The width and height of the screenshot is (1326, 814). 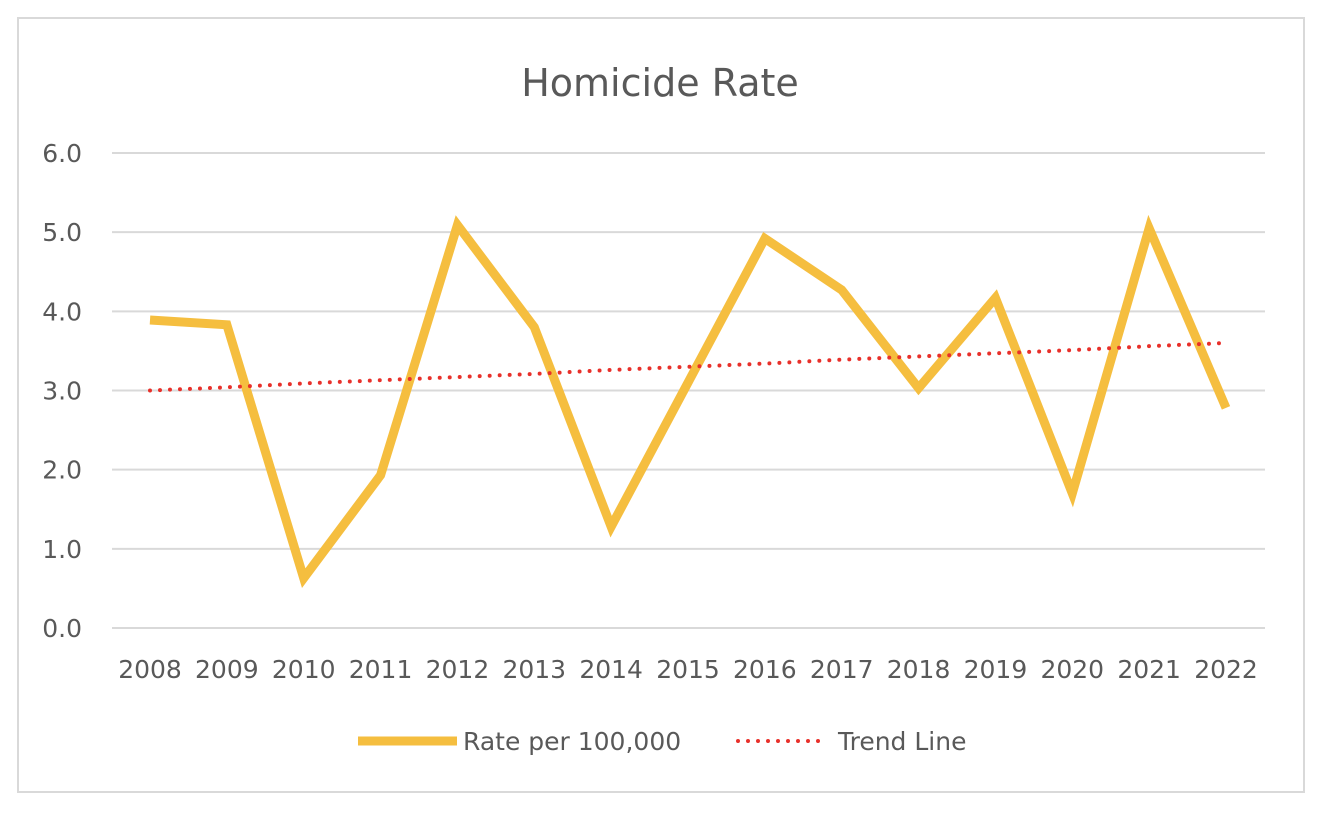 I want to click on x-tick-label: 2021, so click(x=1149, y=669).